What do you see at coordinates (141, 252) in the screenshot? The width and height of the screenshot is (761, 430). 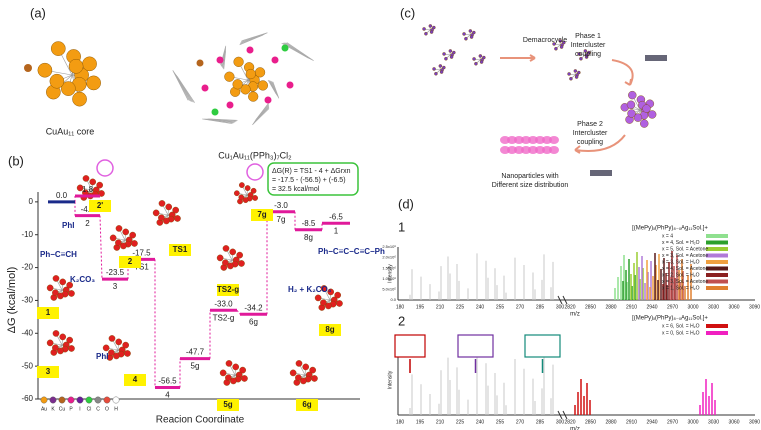 I see `value-label: -17.5` at bounding box center [141, 252].